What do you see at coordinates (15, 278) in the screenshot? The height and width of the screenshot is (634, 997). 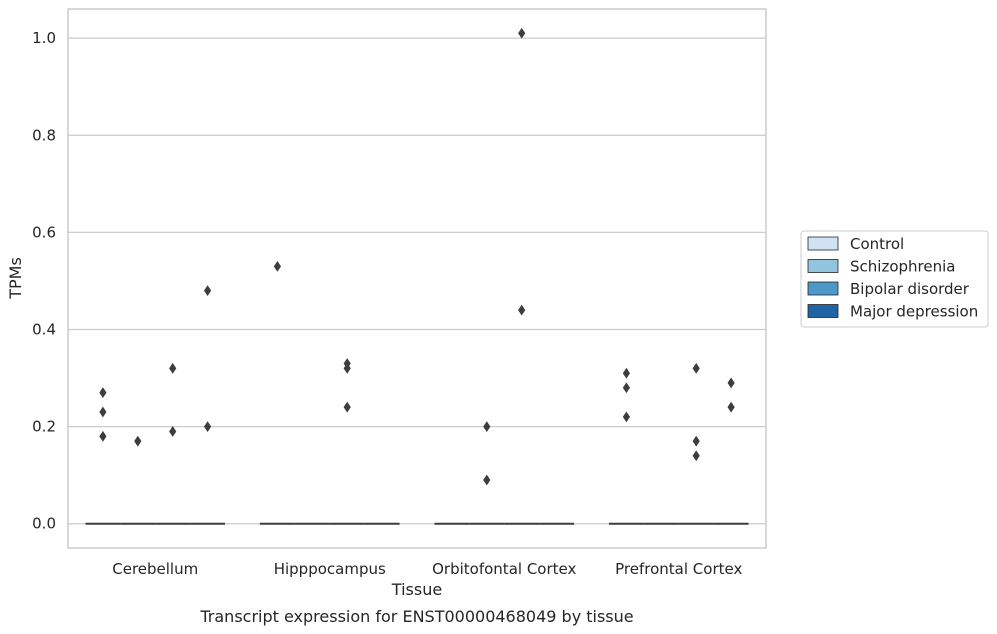 I see `y-axis-label: TPMs` at bounding box center [15, 278].